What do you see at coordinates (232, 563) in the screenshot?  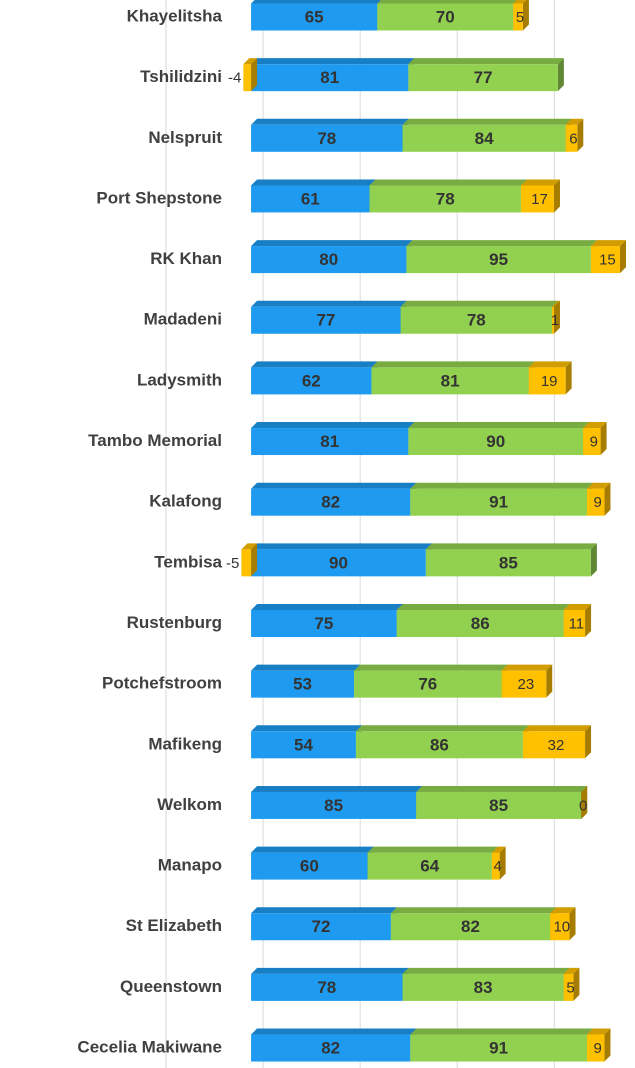 I see `value-label: -5` at bounding box center [232, 563].